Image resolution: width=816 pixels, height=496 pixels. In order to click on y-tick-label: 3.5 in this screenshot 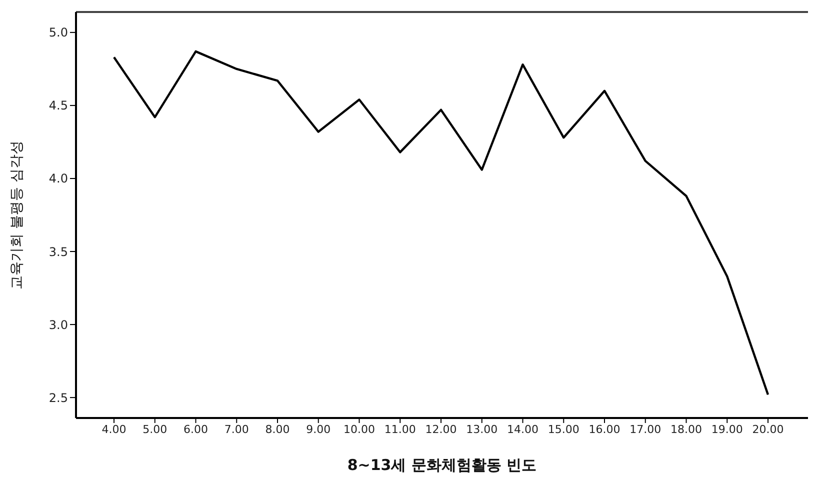, I will do `click(58, 251)`.